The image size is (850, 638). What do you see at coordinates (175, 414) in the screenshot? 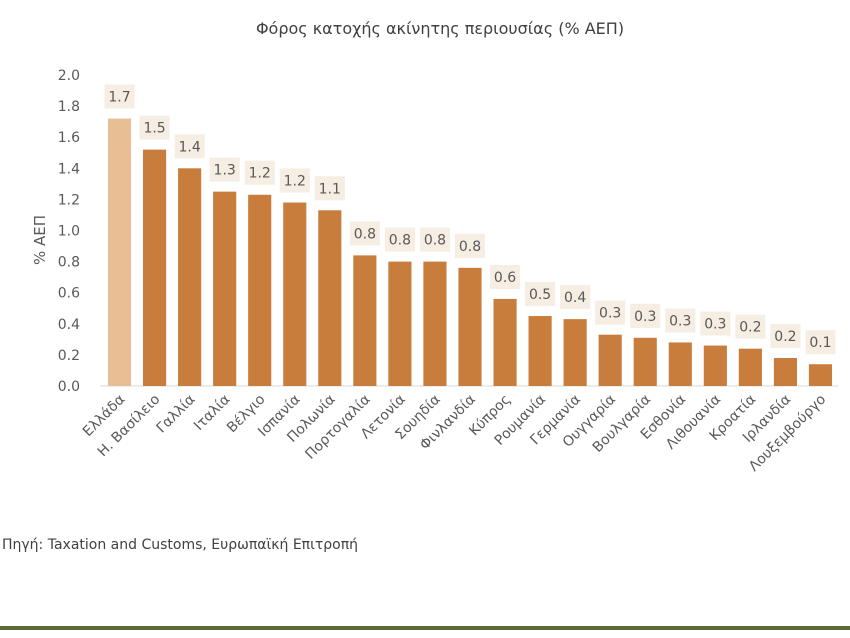
I see `x-tick-label: Γαλλία` at bounding box center [175, 414].